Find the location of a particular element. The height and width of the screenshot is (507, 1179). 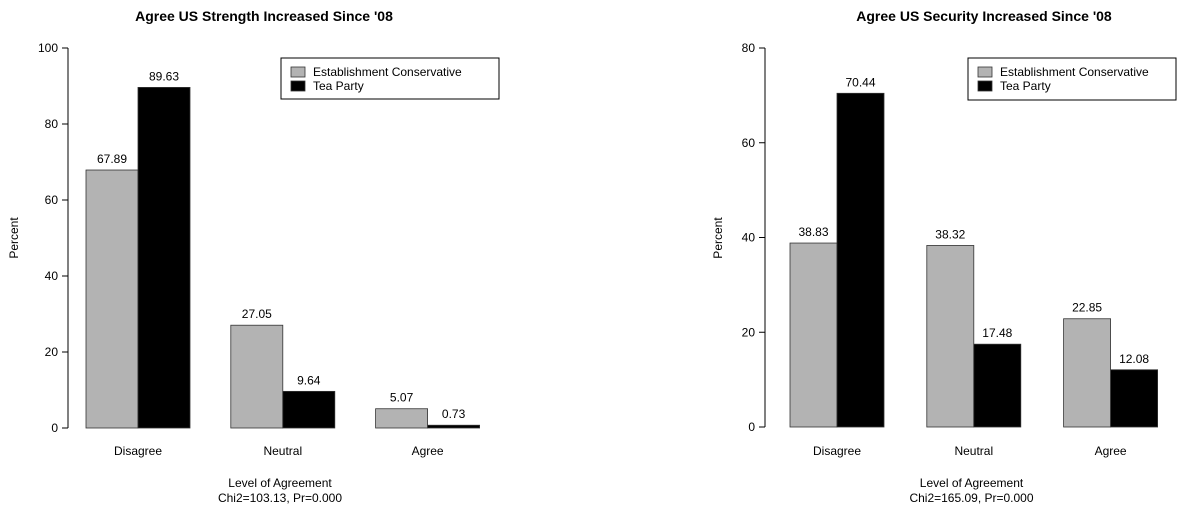

bar-value-label: 12.08 is located at coordinates (1134, 359).